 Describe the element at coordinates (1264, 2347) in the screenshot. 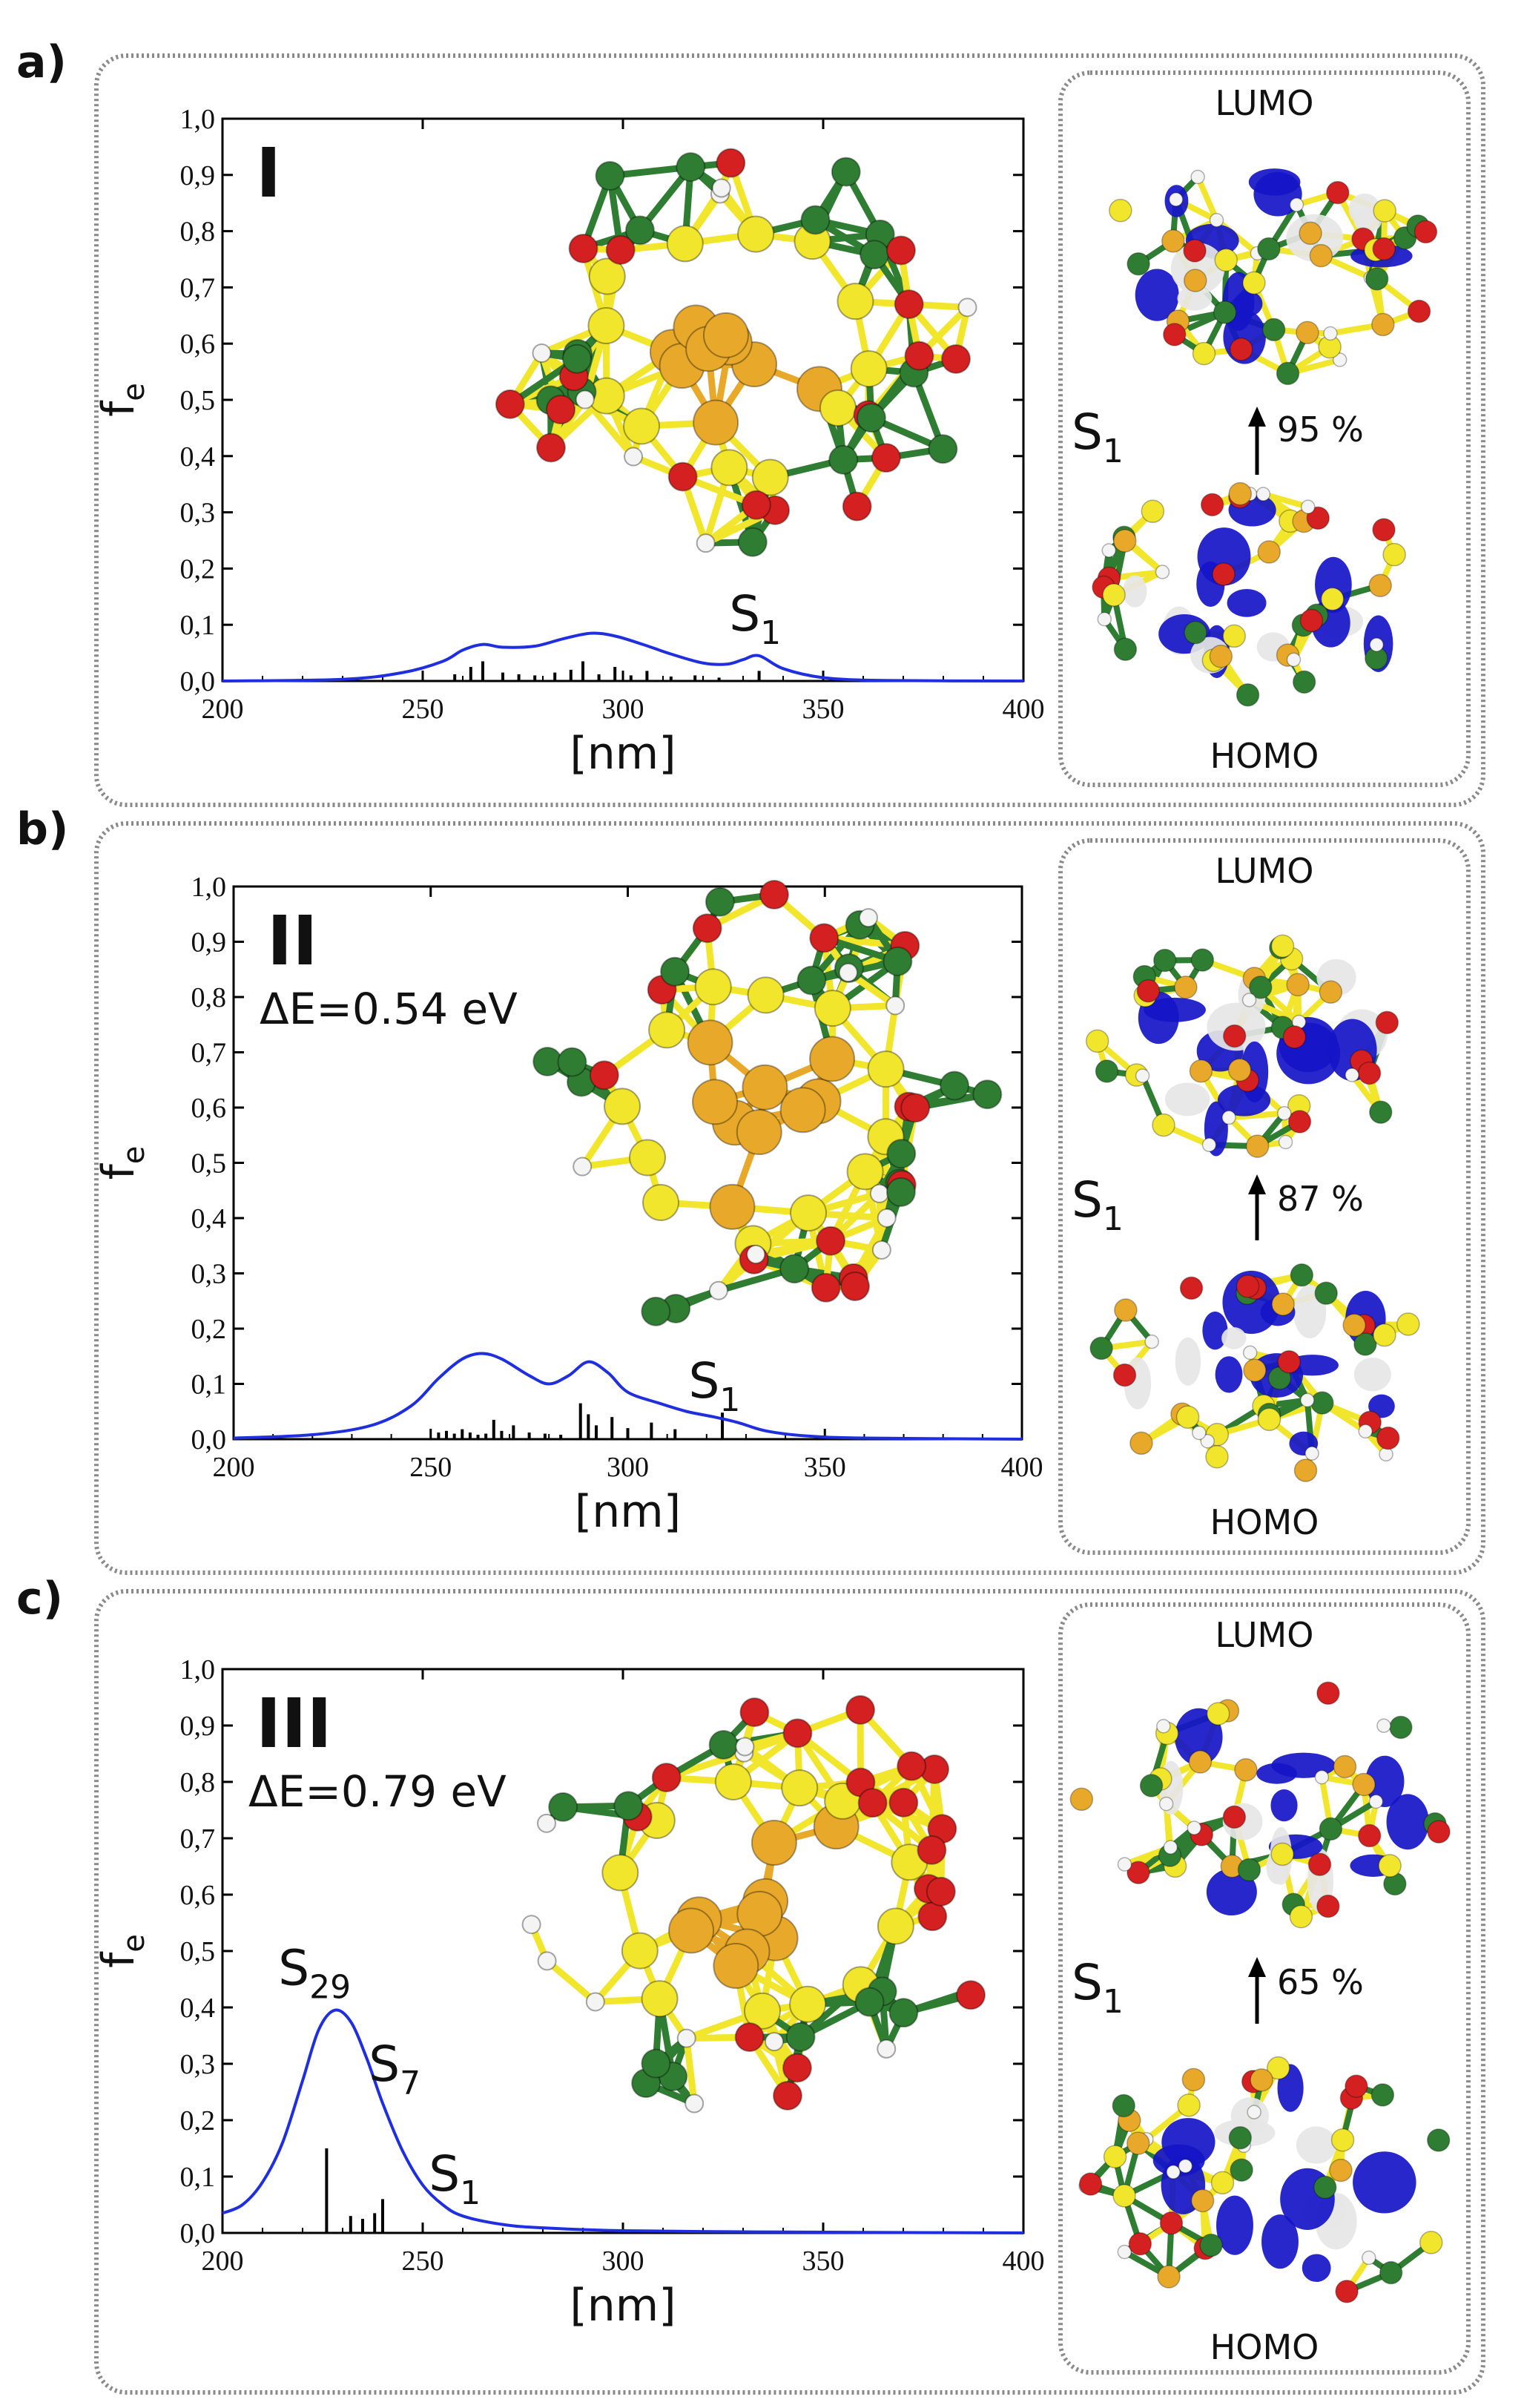

I see `homo-label-c: HOMO` at that location.